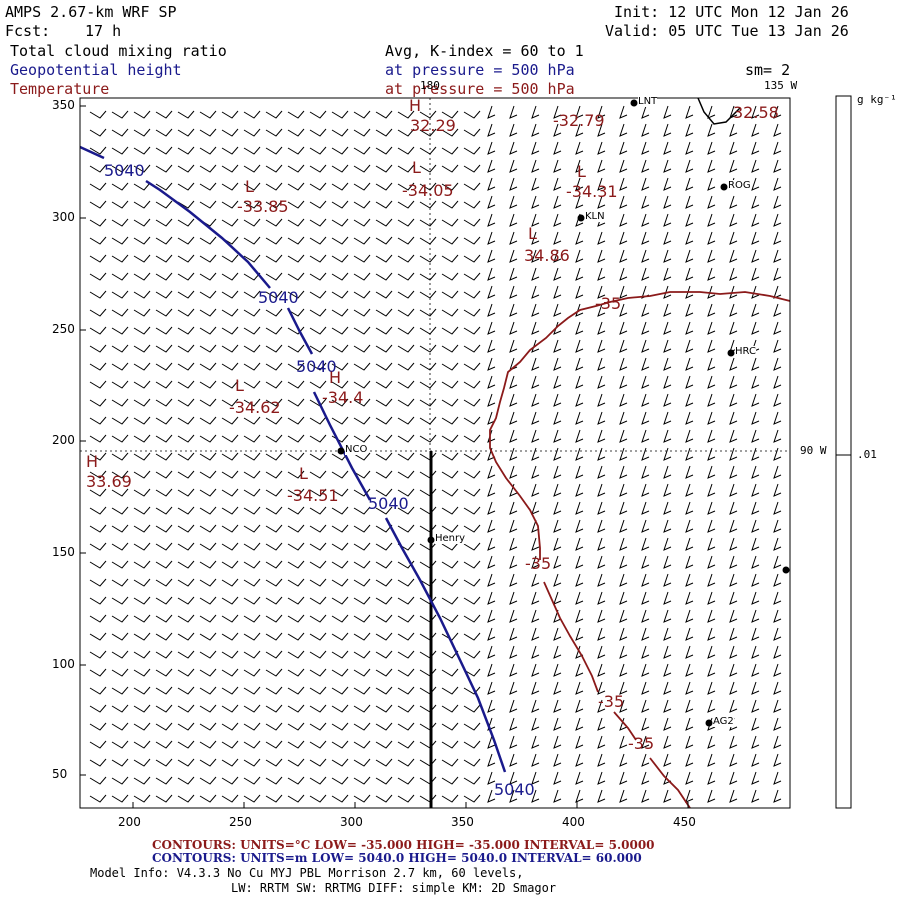 The width and height of the screenshot is (900, 900). Describe the element at coordinates (335, 377) in the screenshot. I see `temperature-label: H` at that location.